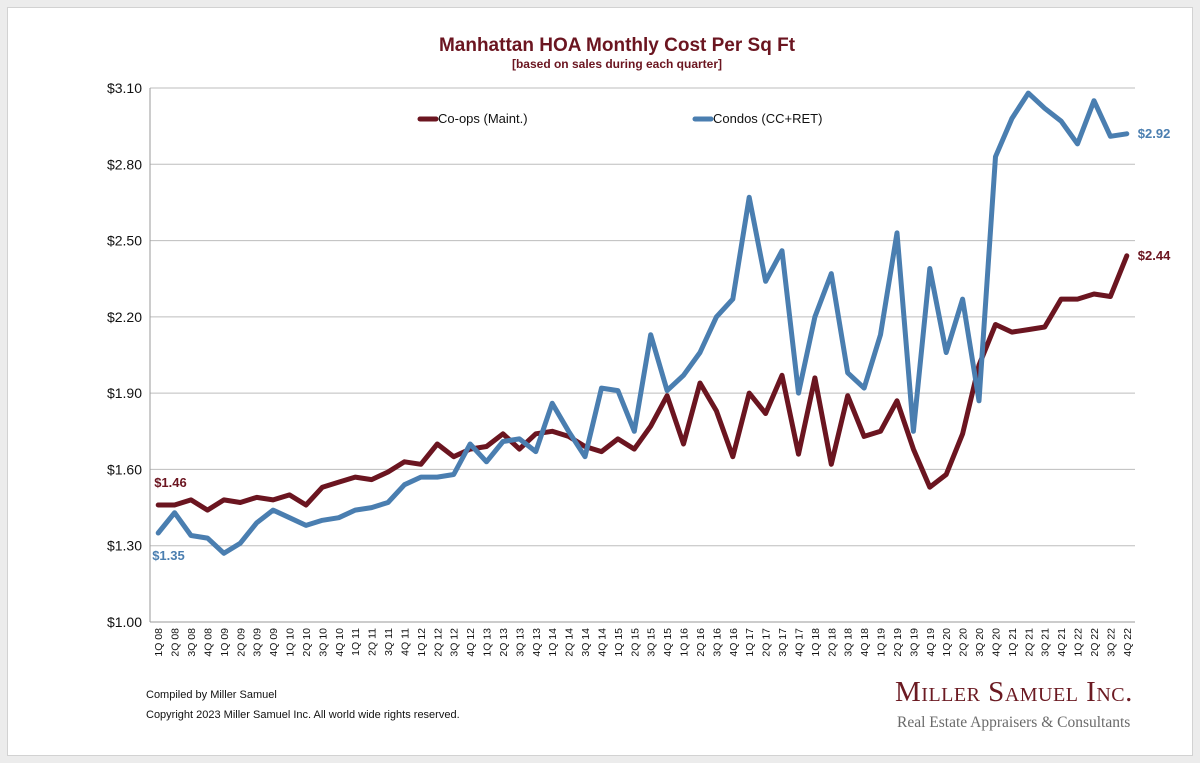  What do you see at coordinates (170, 482) in the screenshot?
I see `coops-start-label: $1.46` at bounding box center [170, 482].